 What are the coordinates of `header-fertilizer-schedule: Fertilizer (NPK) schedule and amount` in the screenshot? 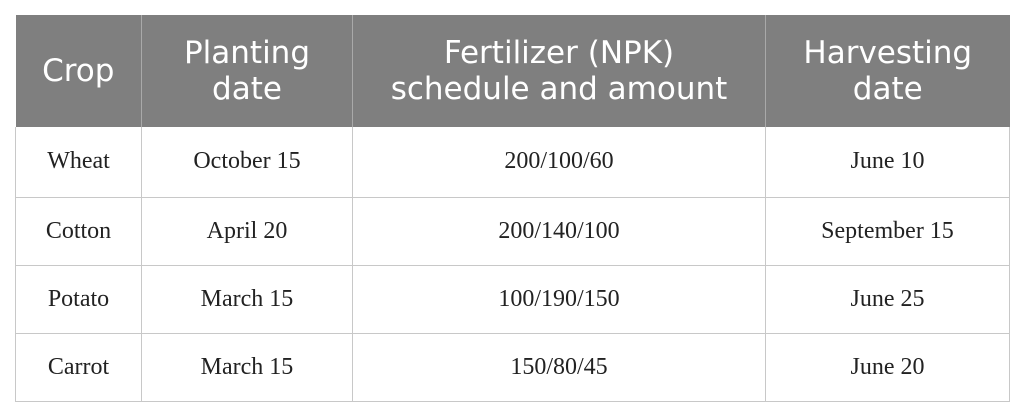 It's located at (559, 71).